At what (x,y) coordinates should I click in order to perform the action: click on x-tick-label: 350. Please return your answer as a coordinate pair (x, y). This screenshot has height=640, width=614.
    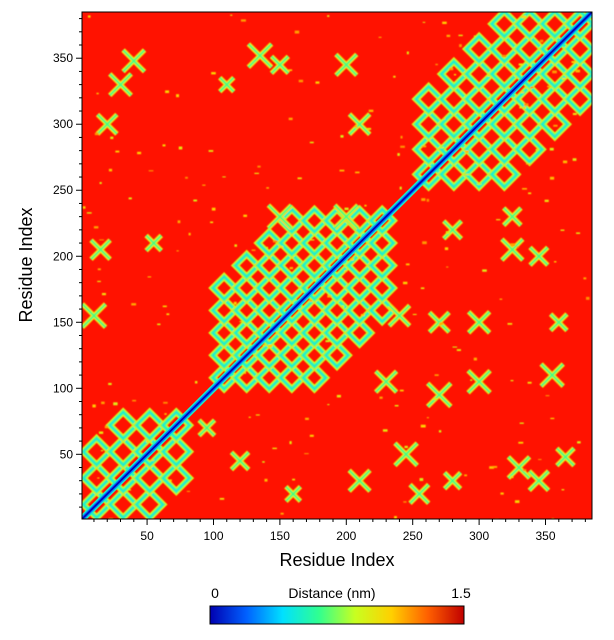
    Looking at the image, I should click on (546, 536).